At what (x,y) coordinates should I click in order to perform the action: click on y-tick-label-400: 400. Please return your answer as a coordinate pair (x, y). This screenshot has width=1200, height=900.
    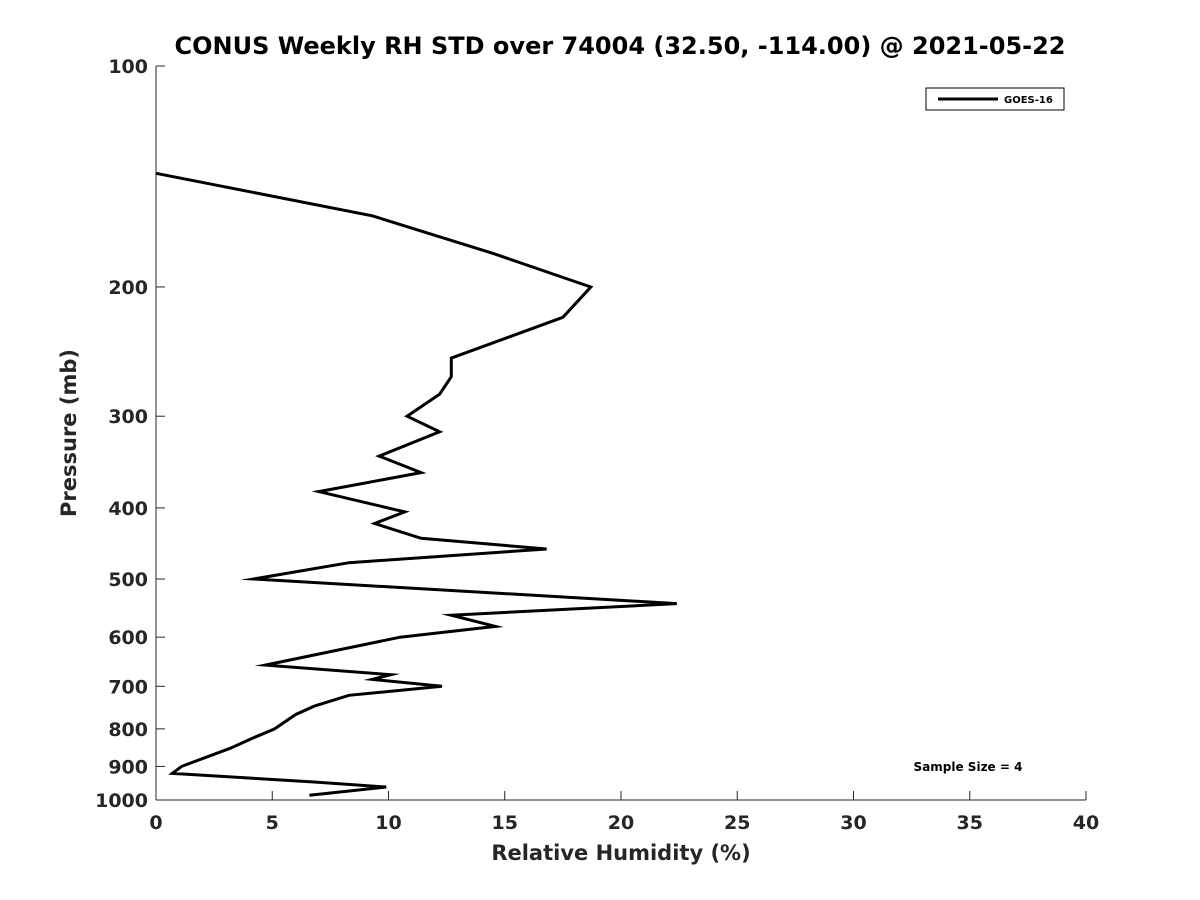
    Looking at the image, I should click on (128, 509).